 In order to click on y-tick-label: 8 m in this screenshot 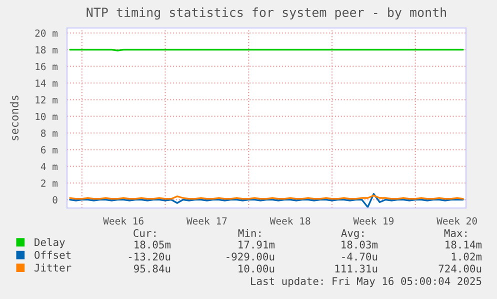, I will do `click(49, 133)`.